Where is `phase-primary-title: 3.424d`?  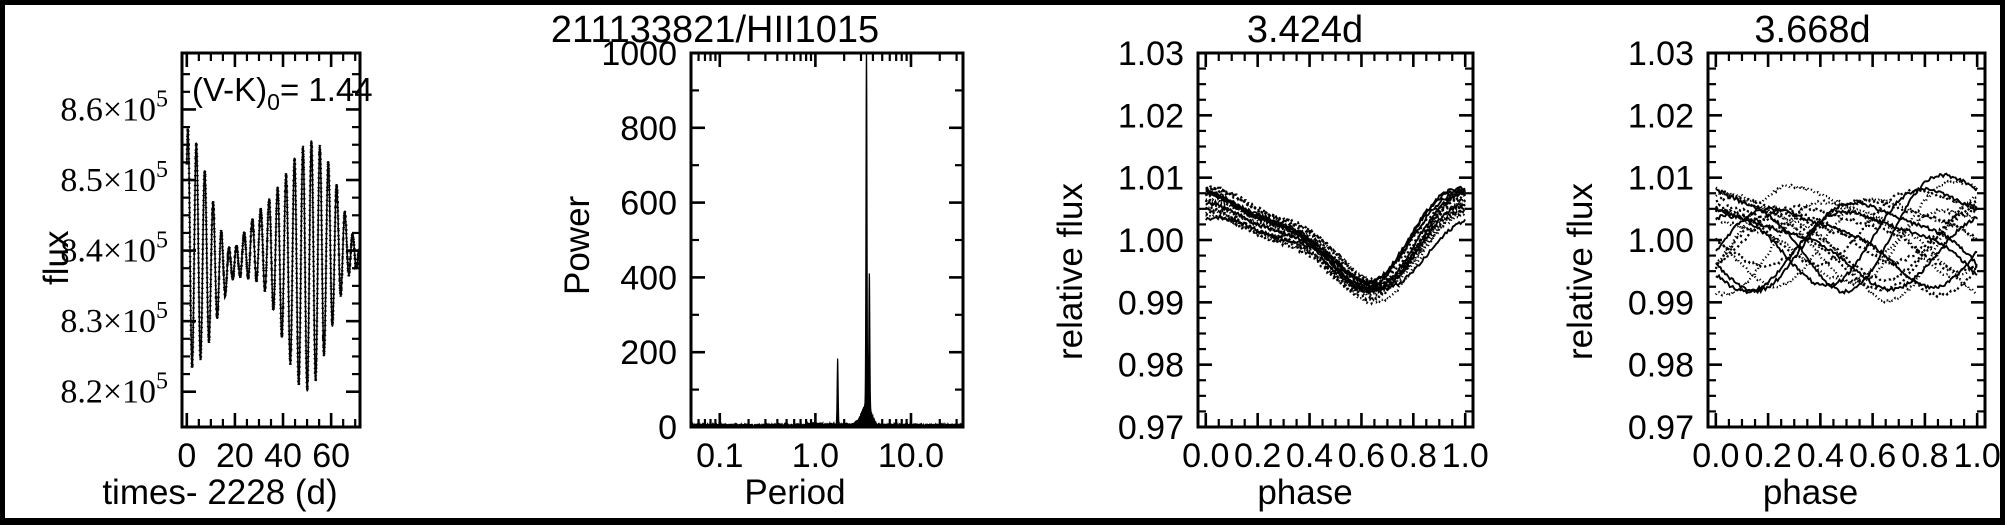
phase-primary-title: 3.424d is located at coordinates (1305, 30).